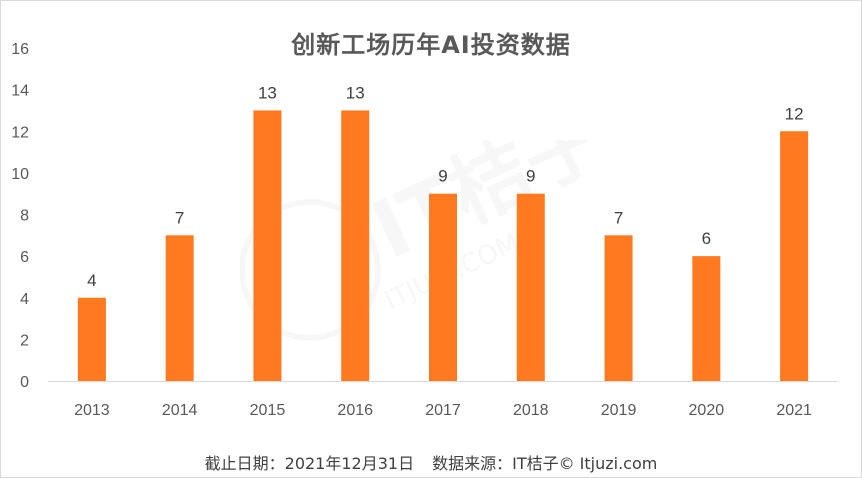 The width and height of the screenshot is (862, 478). I want to click on y-tick-label: 2, so click(24, 340).